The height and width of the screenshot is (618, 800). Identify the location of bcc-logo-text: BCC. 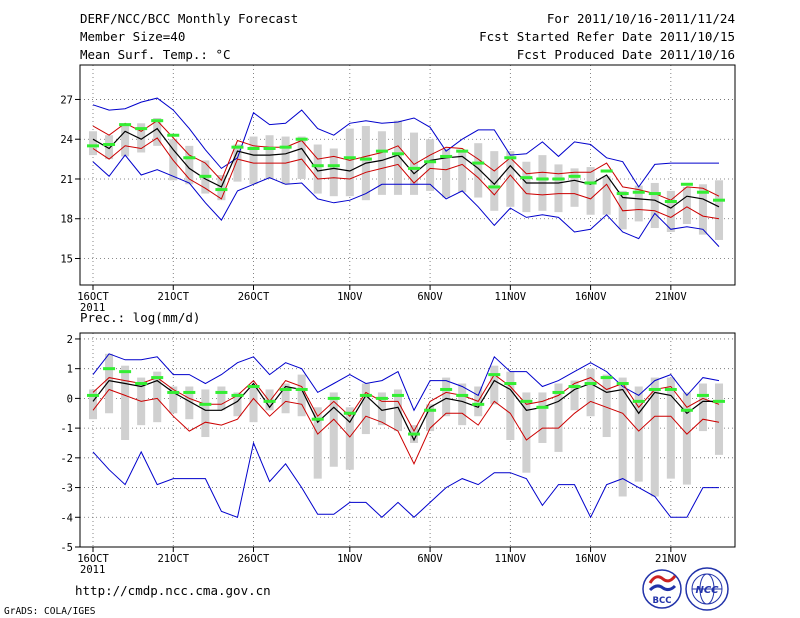
(662, 601).